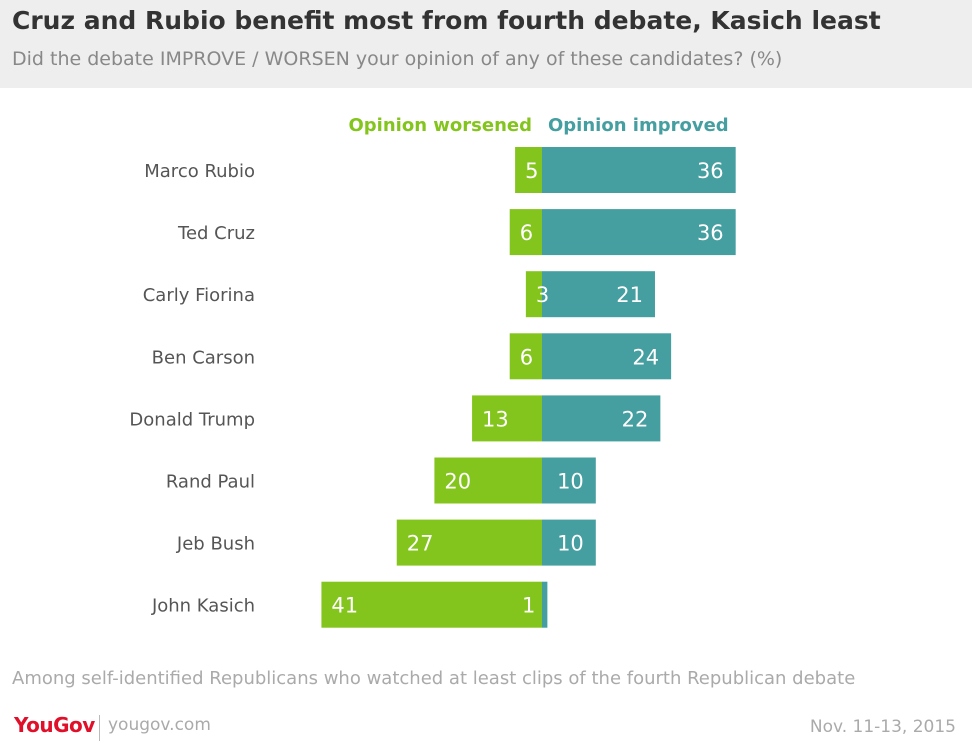 The width and height of the screenshot is (972, 746). What do you see at coordinates (192, 419) in the screenshot?
I see `category-label: Donald Trump` at bounding box center [192, 419].